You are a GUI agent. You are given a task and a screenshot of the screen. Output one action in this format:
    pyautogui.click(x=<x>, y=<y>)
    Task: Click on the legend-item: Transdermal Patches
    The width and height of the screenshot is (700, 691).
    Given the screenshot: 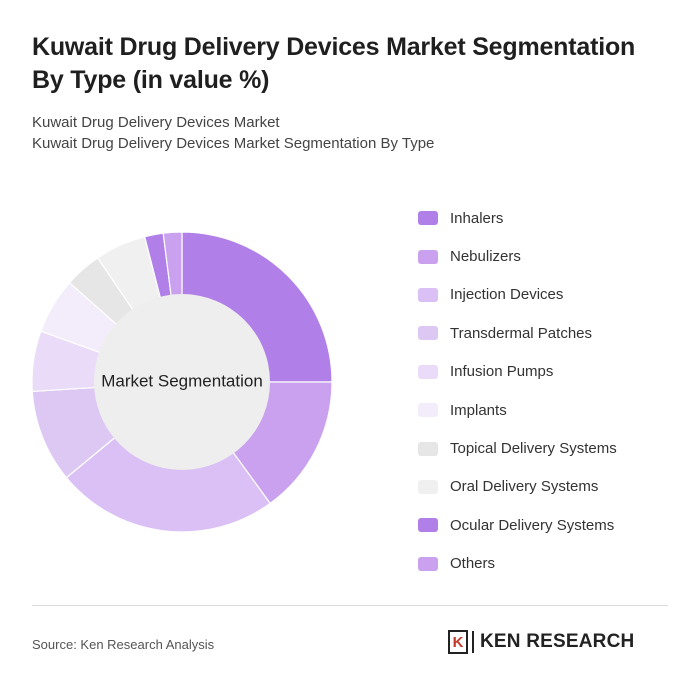 What is the action you would take?
    pyautogui.click(x=517, y=333)
    